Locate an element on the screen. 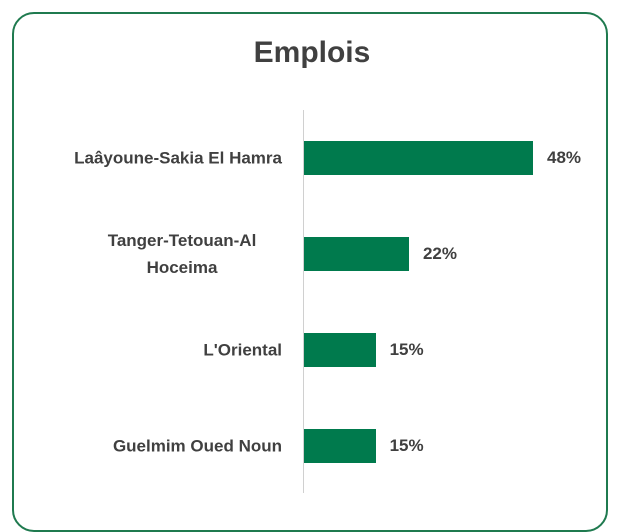 The height and width of the screenshot is (532, 624). value-label: 48% is located at coordinates (564, 157).